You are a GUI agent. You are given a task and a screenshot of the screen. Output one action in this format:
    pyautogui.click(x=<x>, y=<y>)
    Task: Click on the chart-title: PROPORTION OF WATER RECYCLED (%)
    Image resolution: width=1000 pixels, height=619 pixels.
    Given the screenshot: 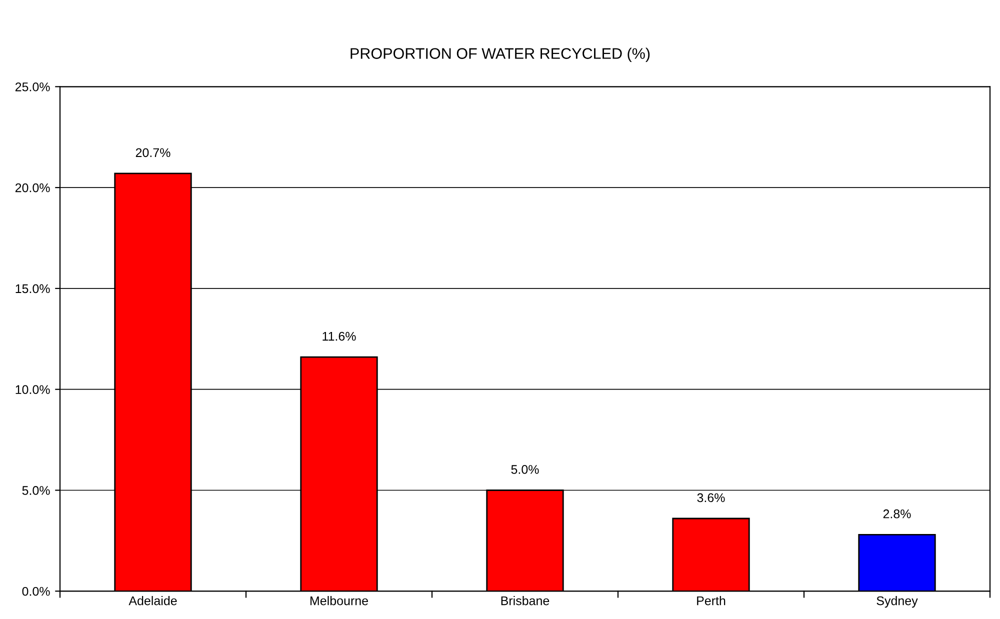 What is the action you would take?
    pyautogui.click(x=500, y=55)
    